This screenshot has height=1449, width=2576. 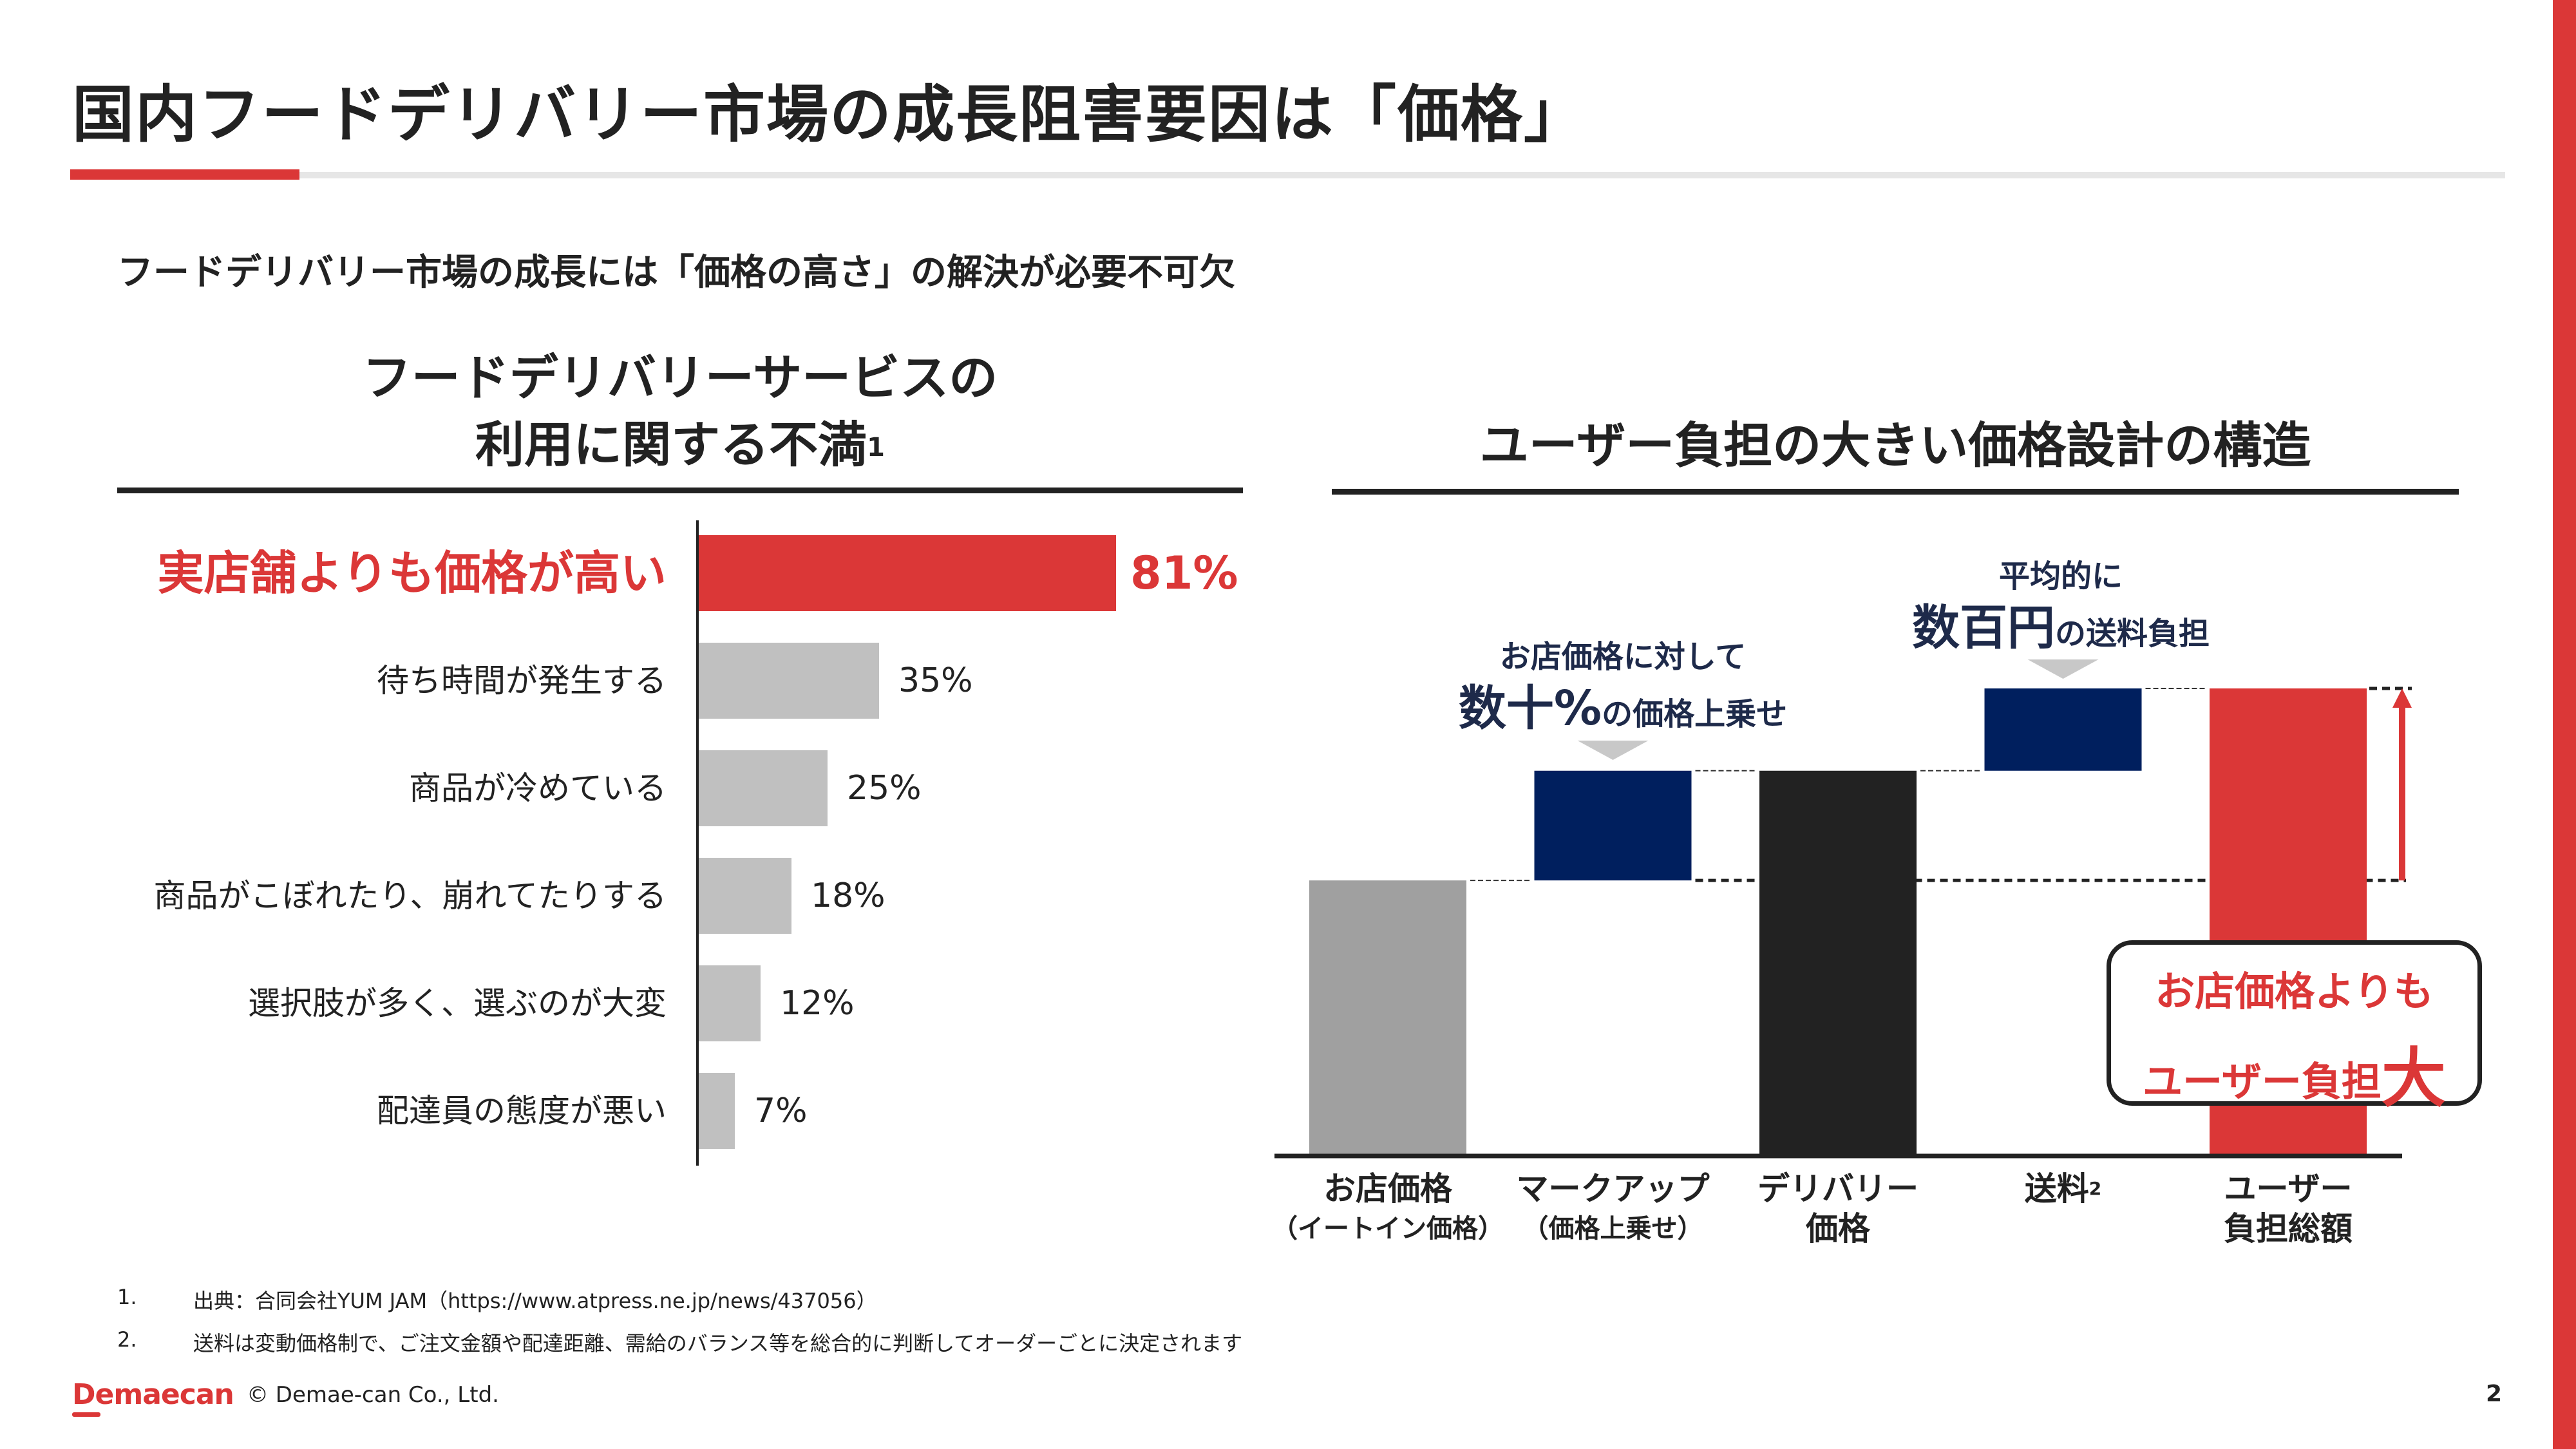 What do you see at coordinates (1388, 1209) in the screenshot?
I see `waterfall-category-label: お店価格 （イートイン価格）` at bounding box center [1388, 1209].